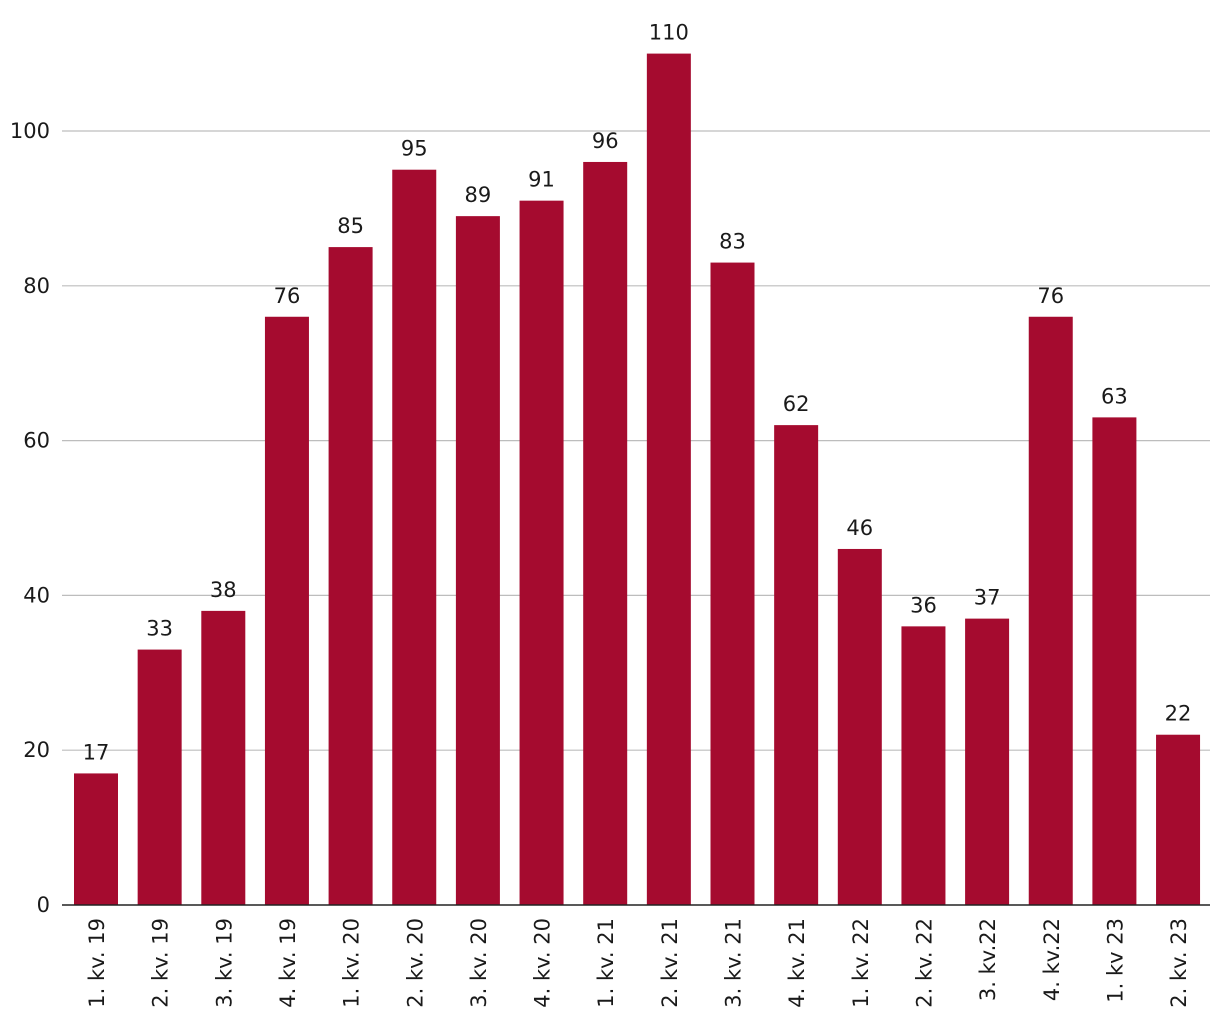  I want to click on data-label: 63, so click(1114, 396).